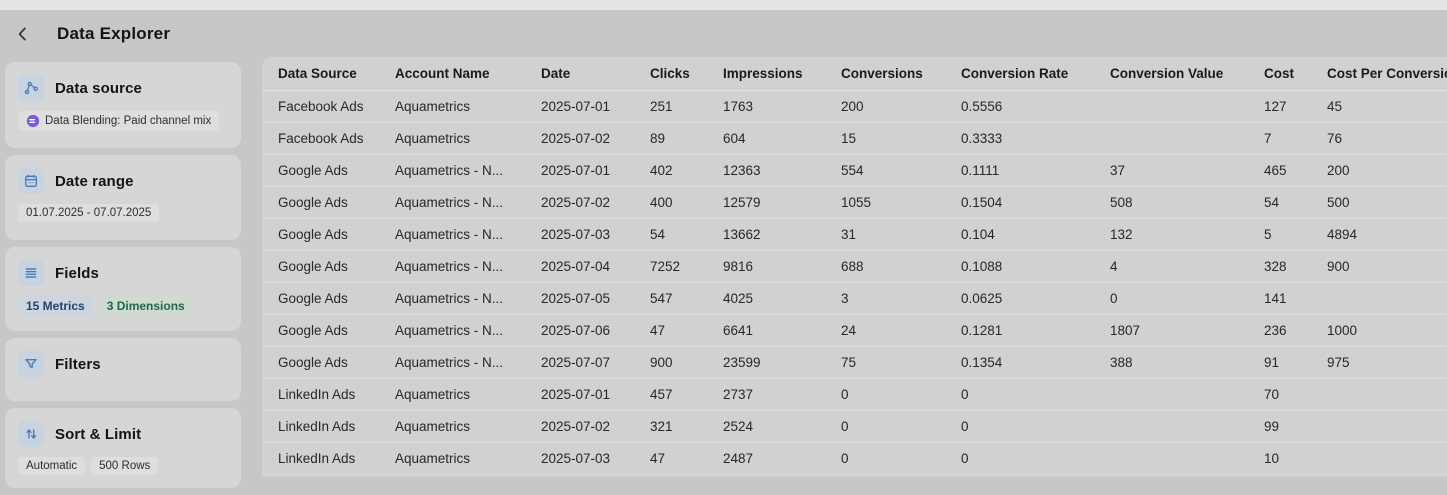 Image resolution: width=1447 pixels, height=495 pixels. Describe the element at coordinates (1295, 106) in the screenshot. I see `table-cell: 127` at that location.